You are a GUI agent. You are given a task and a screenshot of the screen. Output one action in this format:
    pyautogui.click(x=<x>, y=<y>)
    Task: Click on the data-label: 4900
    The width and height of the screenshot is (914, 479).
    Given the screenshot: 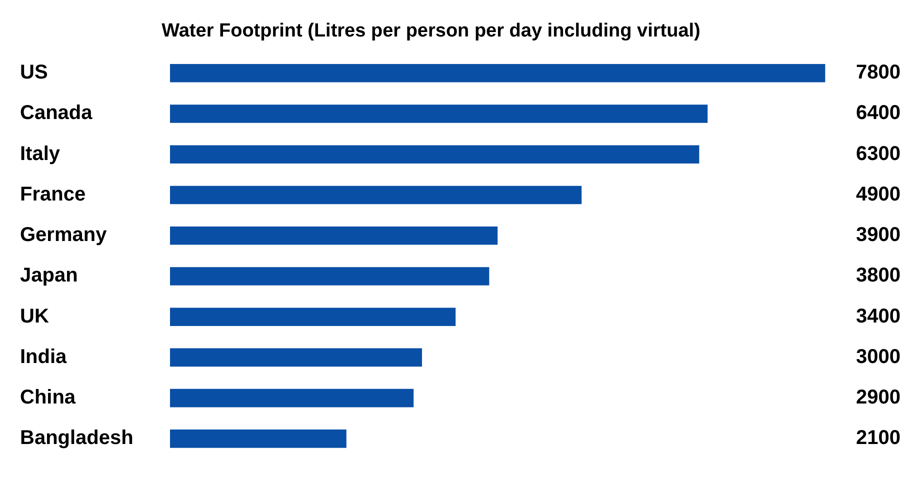 What is the action you would take?
    pyautogui.click(x=878, y=194)
    